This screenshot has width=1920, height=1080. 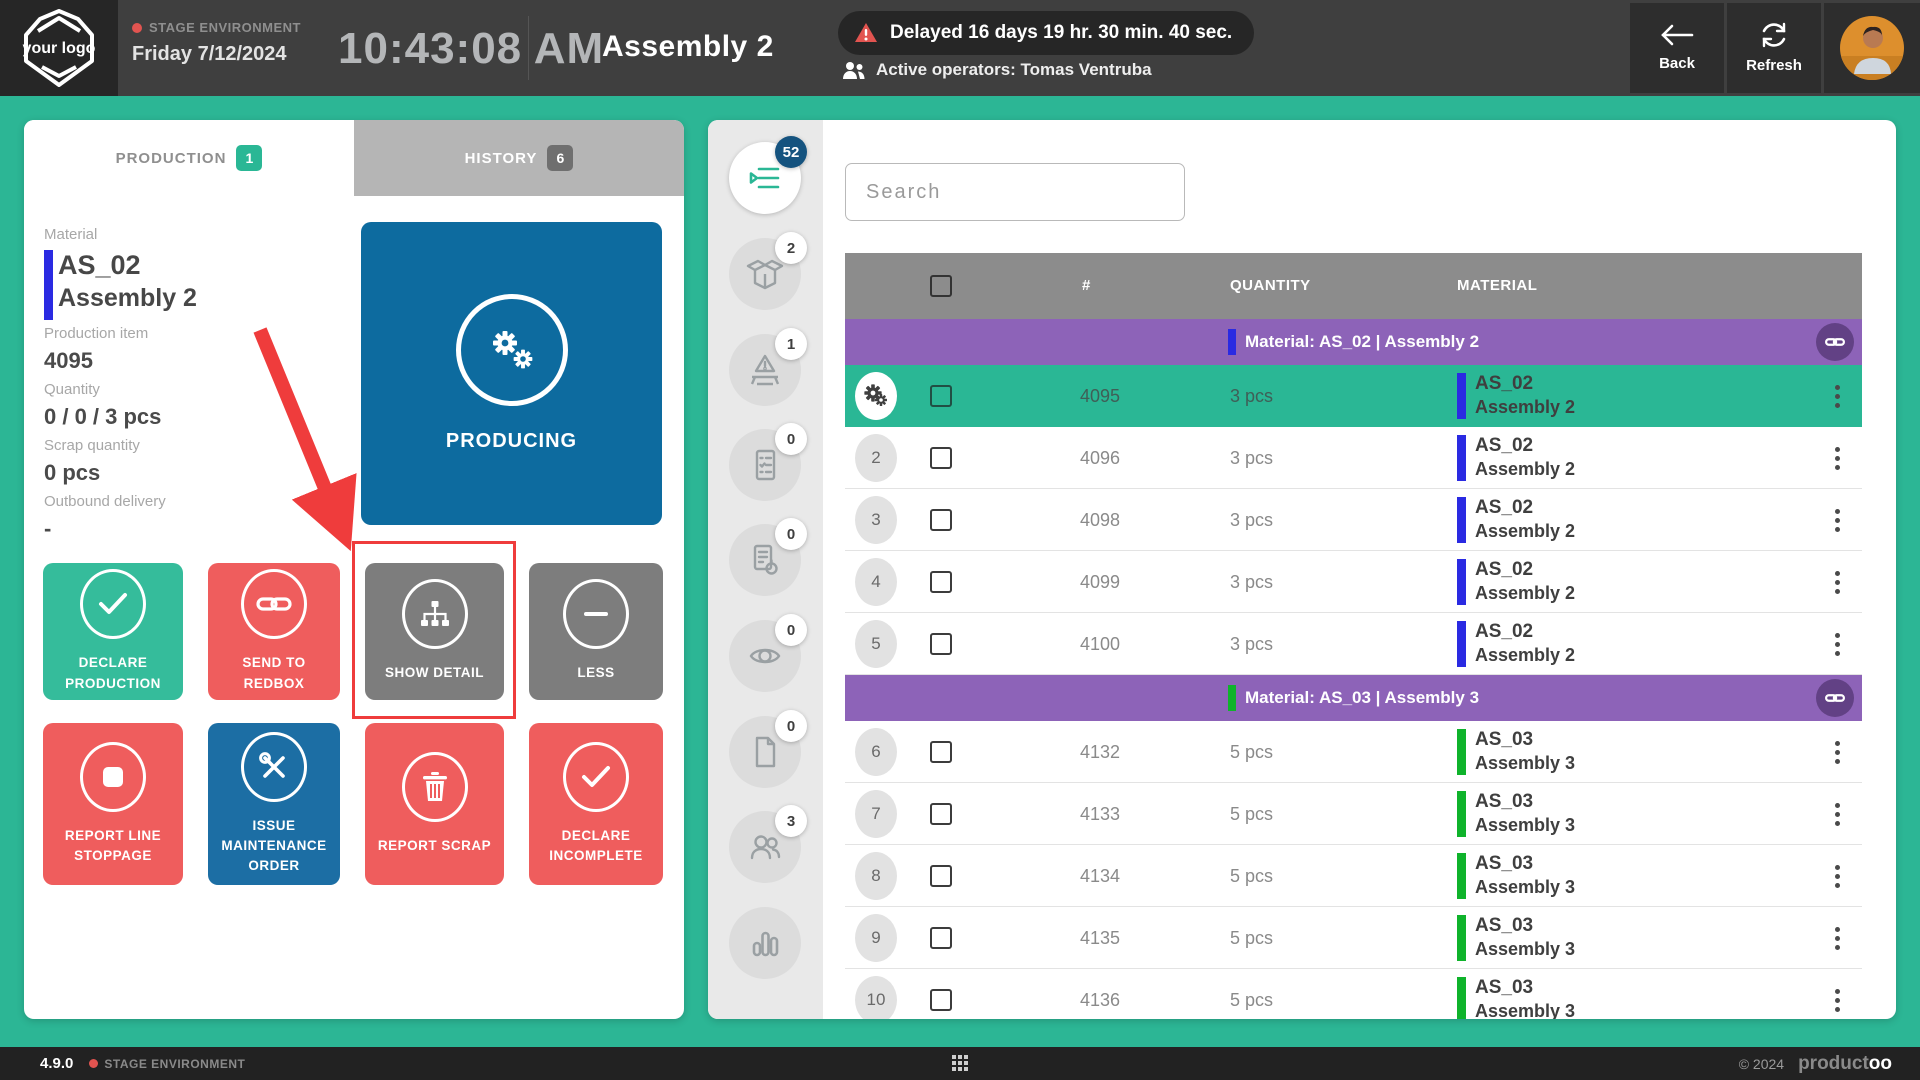 I want to click on group-label: Material: AS_02 | Assembly 2, so click(x=1362, y=341).